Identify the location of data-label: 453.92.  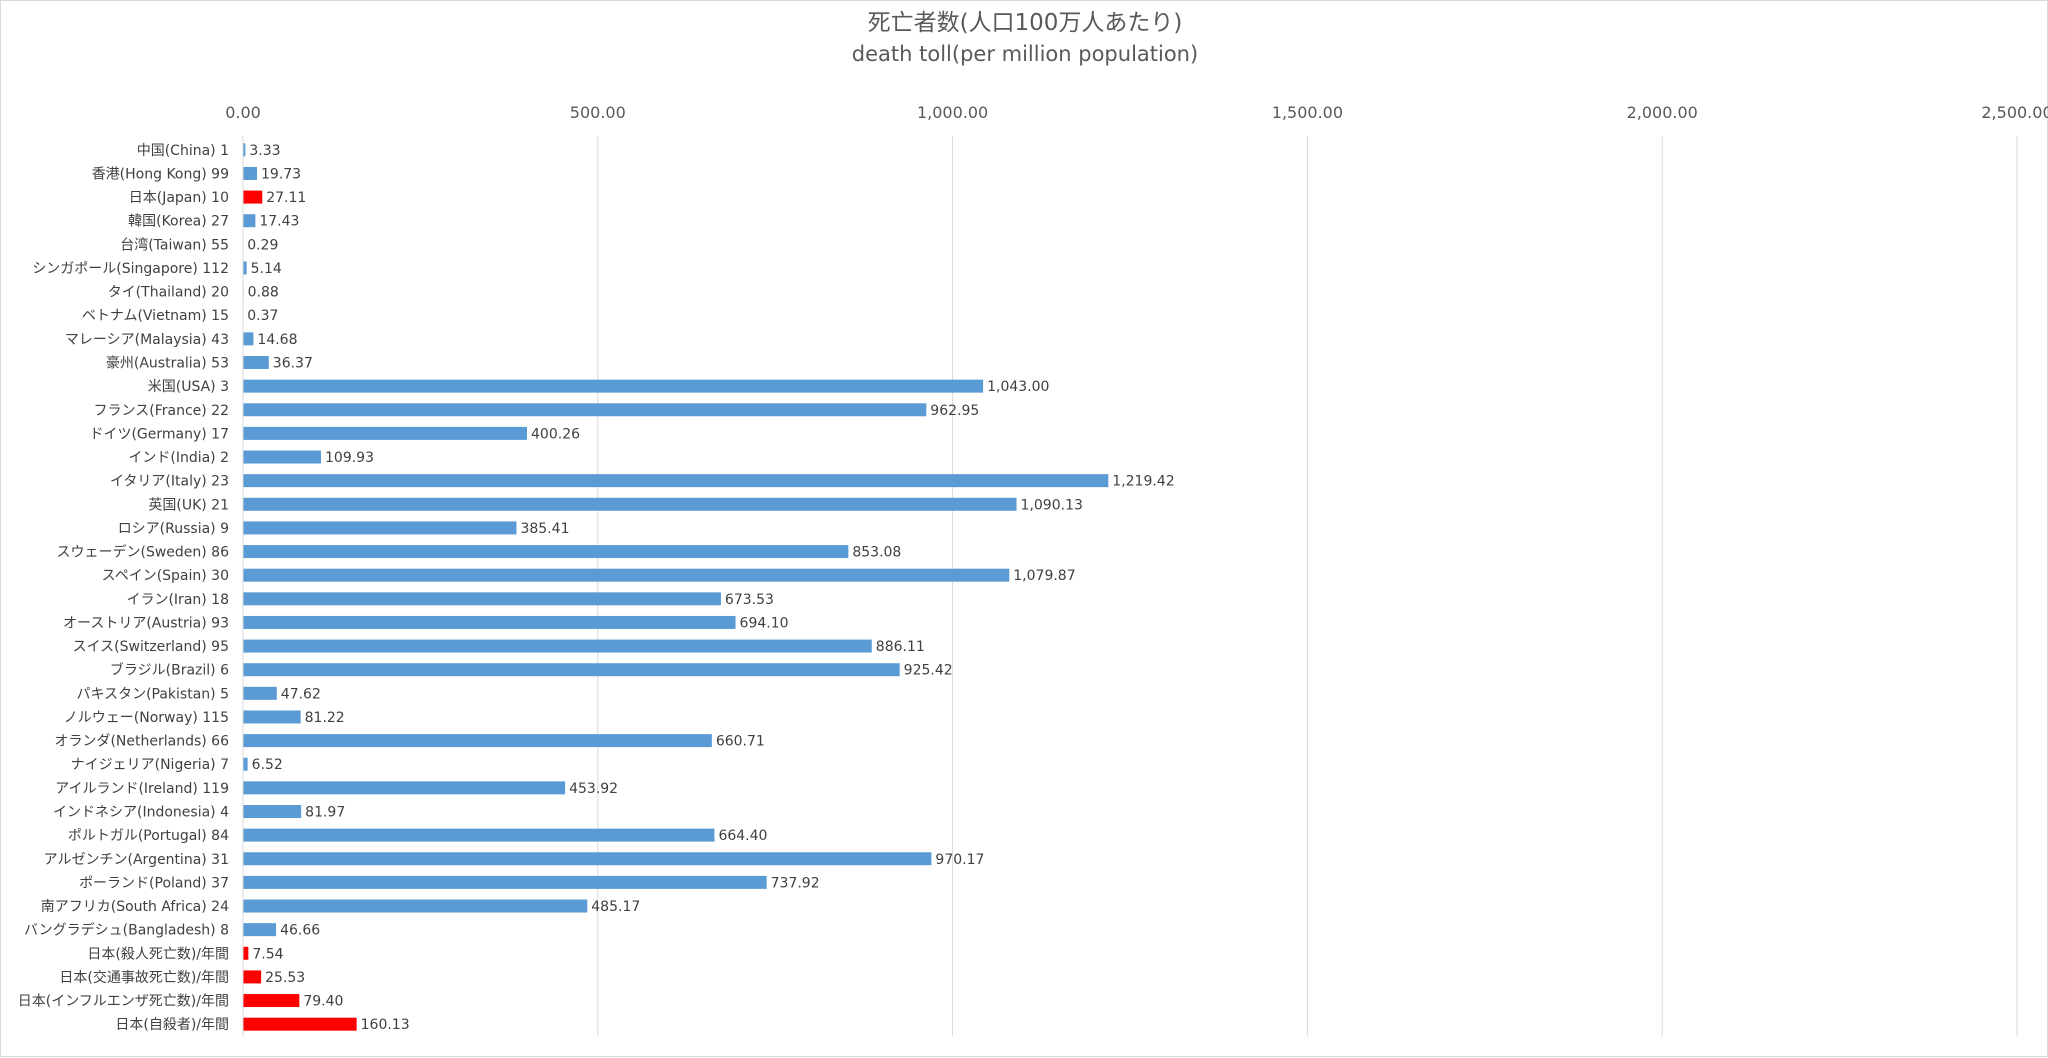
(593, 789).